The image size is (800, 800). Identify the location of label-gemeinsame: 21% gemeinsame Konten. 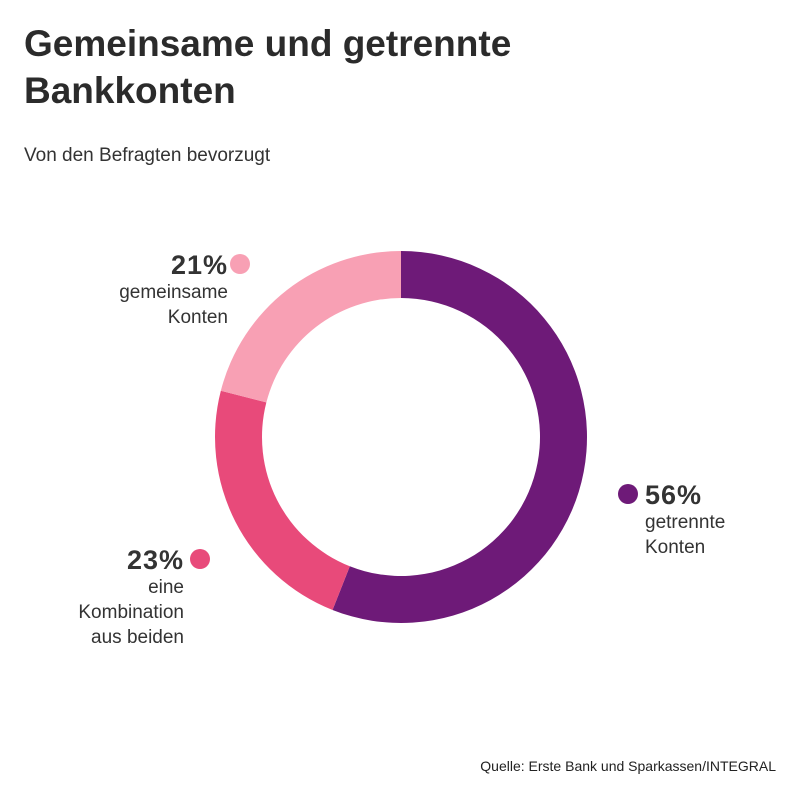
(144, 290).